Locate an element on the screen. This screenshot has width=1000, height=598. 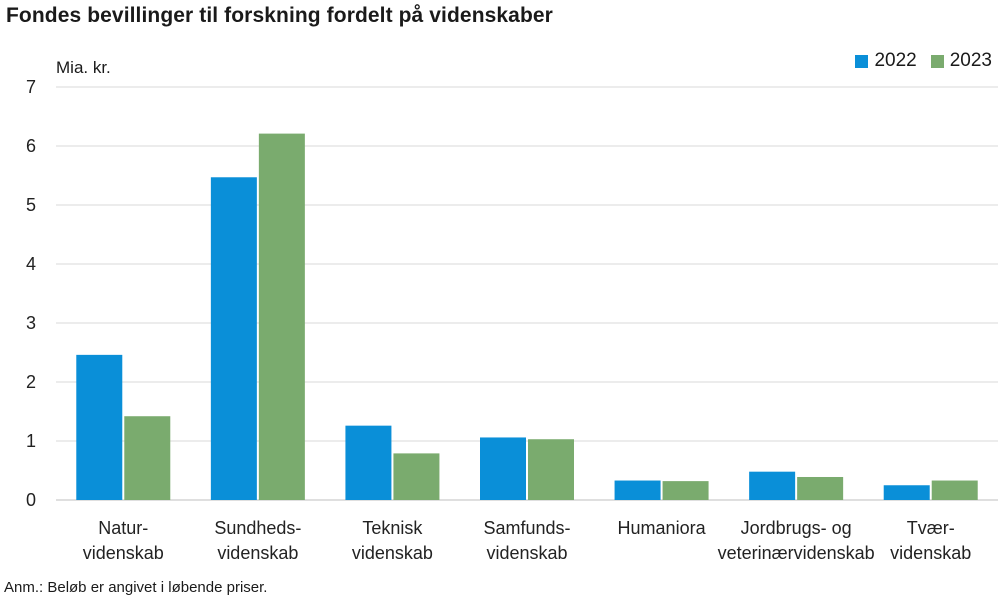
x-category-label: Sundheds- is located at coordinates (257, 528).